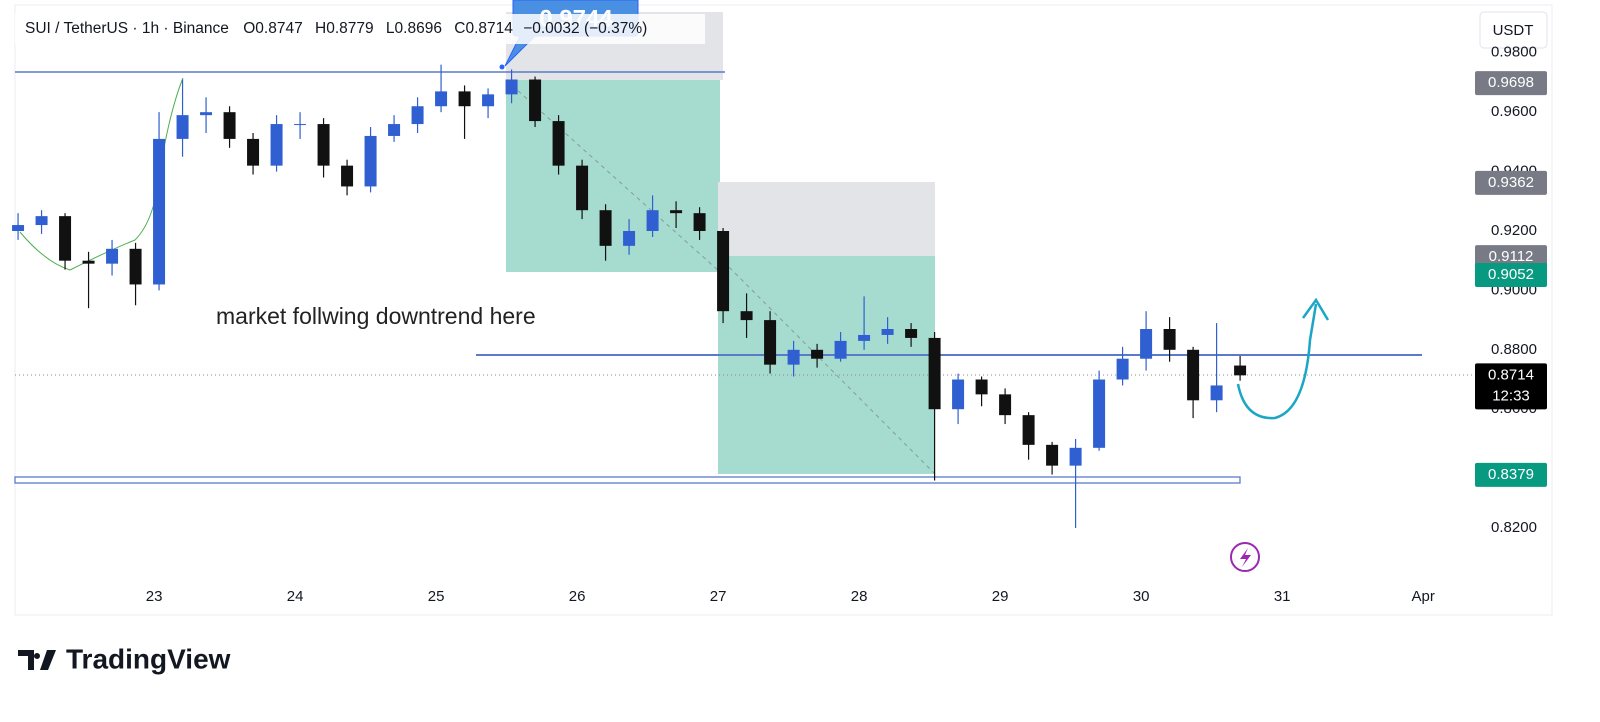  I want to click on arrow-curve, so click(1277, 361).